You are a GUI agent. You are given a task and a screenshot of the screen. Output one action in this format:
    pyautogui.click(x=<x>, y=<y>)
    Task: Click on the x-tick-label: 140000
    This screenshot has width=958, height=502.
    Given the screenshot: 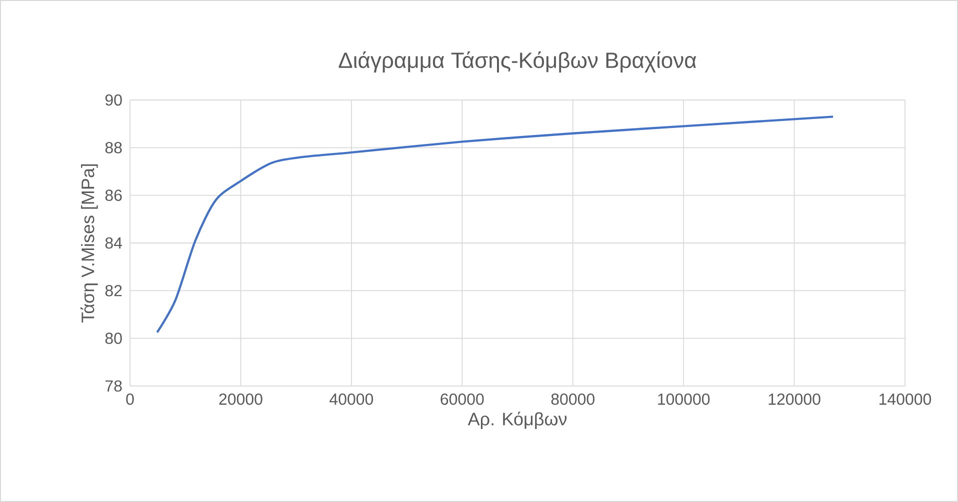 What is the action you would take?
    pyautogui.click(x=906, y=399)
    